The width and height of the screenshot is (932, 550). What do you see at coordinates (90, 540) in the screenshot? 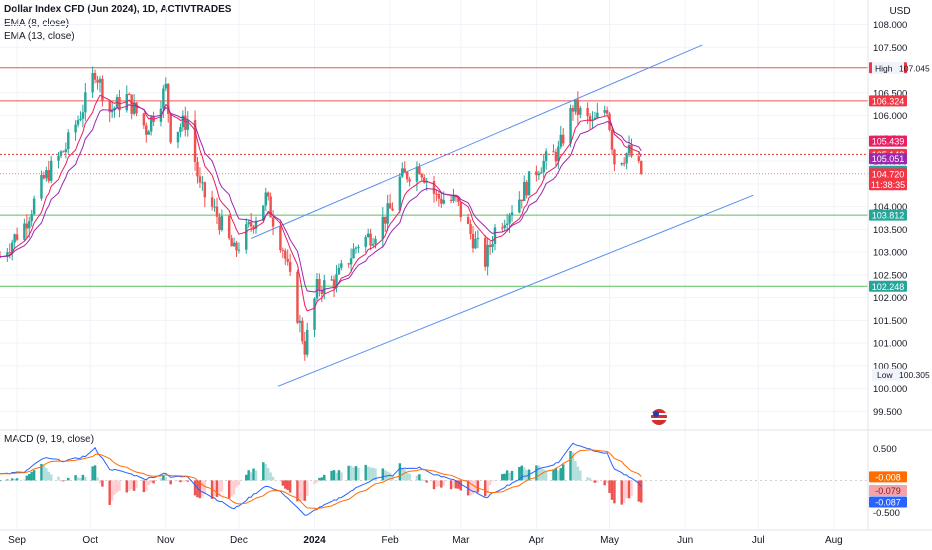
I see `x-tick-label: Oct` at bounding box center [90, 540].